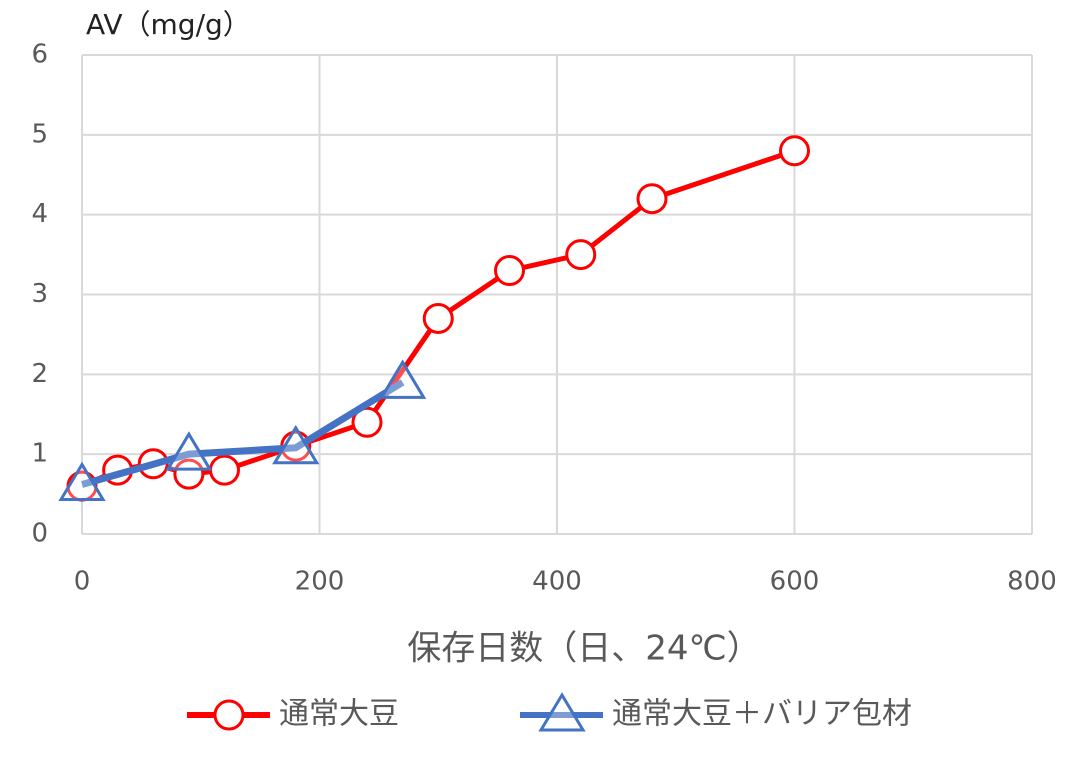 The image size is (1088, 780). Describe the element at coordinates (39, 214) in the screenshot. I see `y-tick-label: 4` at that location.